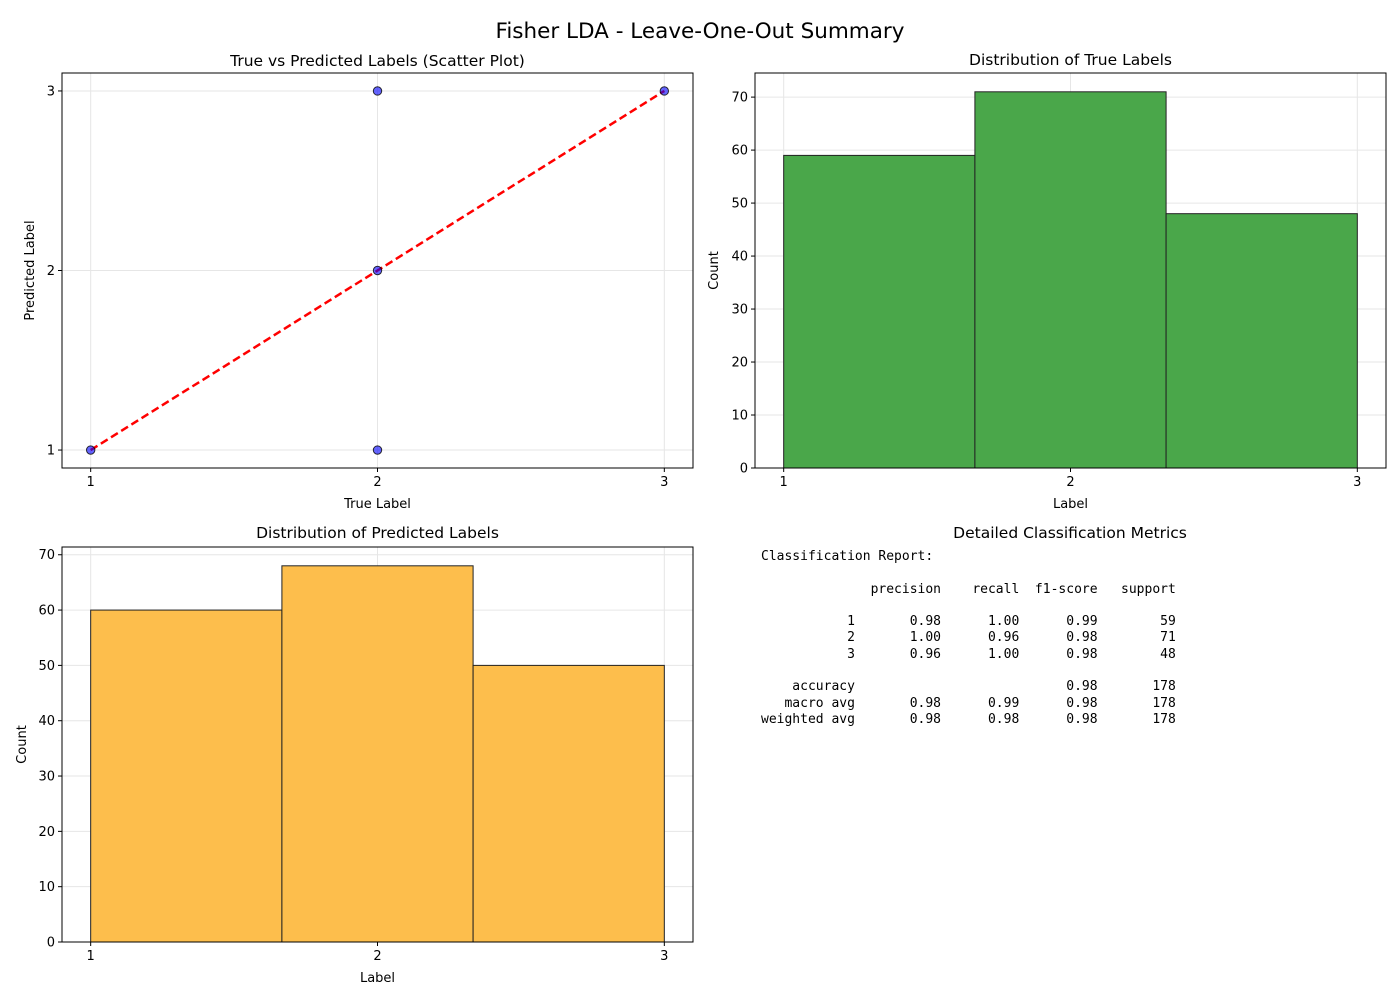 The image size is (1400, 1000). Describe the element at coordinates (51, 451) in the screenshot. I see `y-tick-label: 1` at that location.